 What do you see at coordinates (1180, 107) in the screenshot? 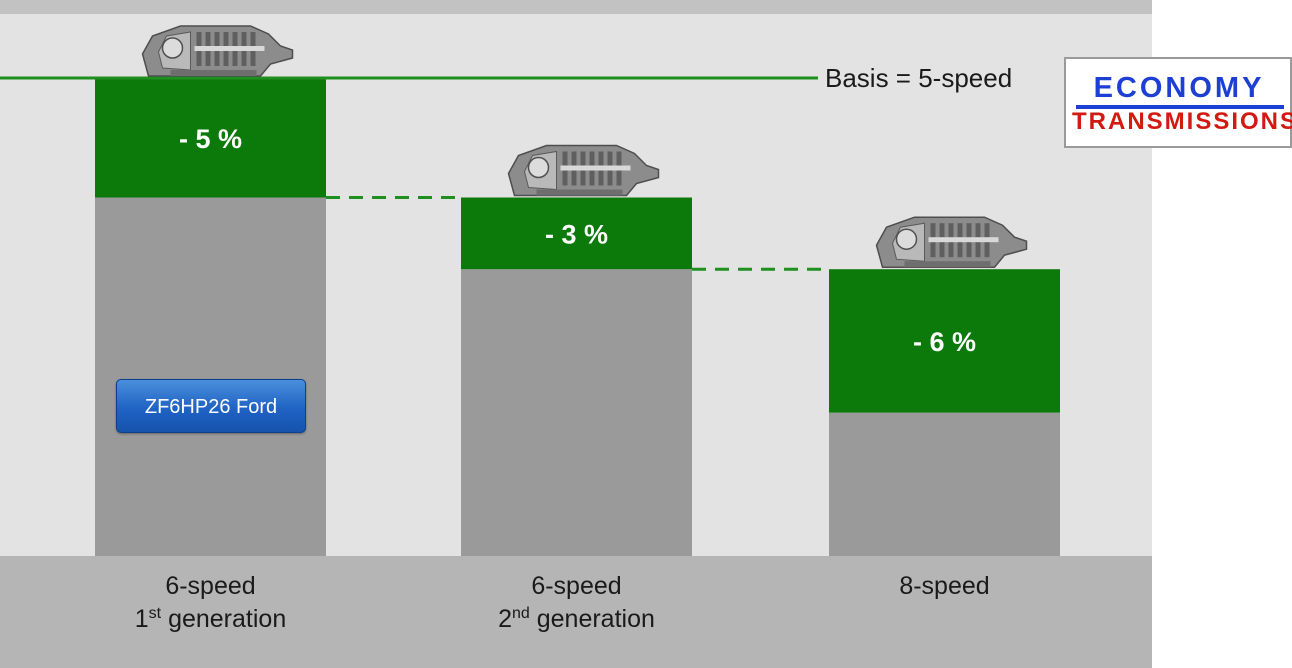
I see `logo-stripe` at bounding box center [1180, 107].